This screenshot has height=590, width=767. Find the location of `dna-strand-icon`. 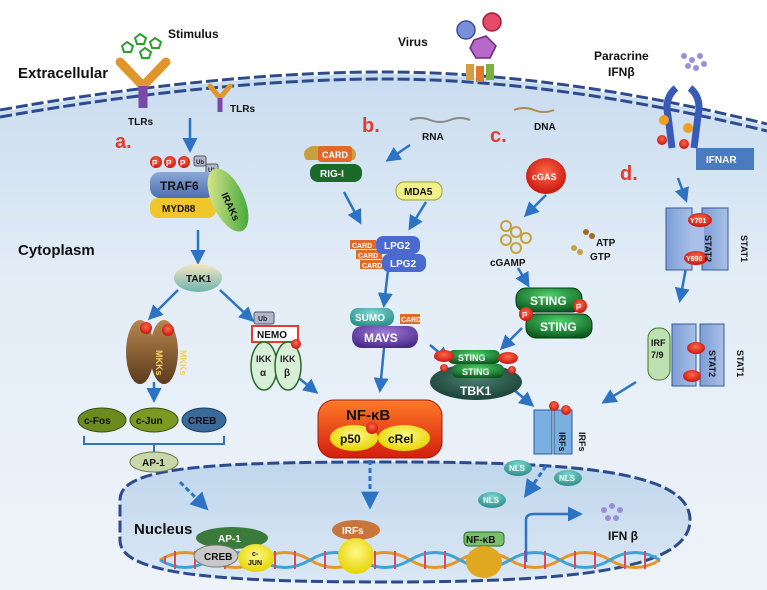

dna-strand-icon is located at coordinates (534, 110).